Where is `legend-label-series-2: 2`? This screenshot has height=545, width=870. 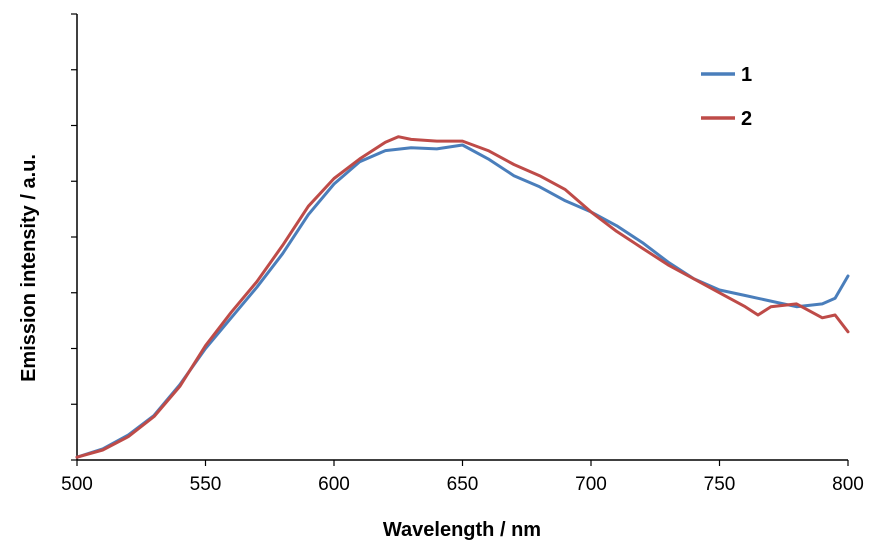
legend-label-series-2: 2 is located at coordinates (746, 119).